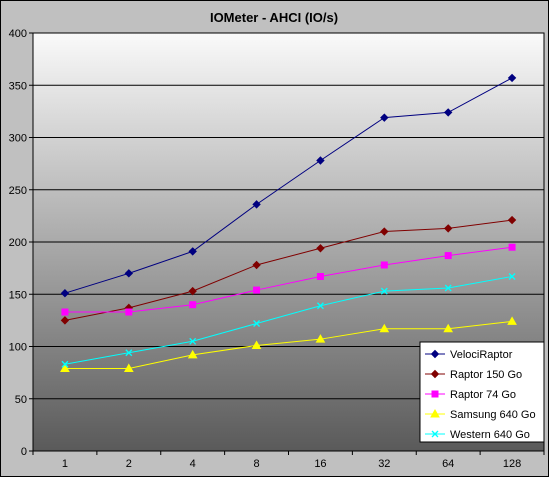  What do you see at coordinates (18, 34) in the screenshot?
I see `y-tick-label: 400` at bounding box center [18, 34].